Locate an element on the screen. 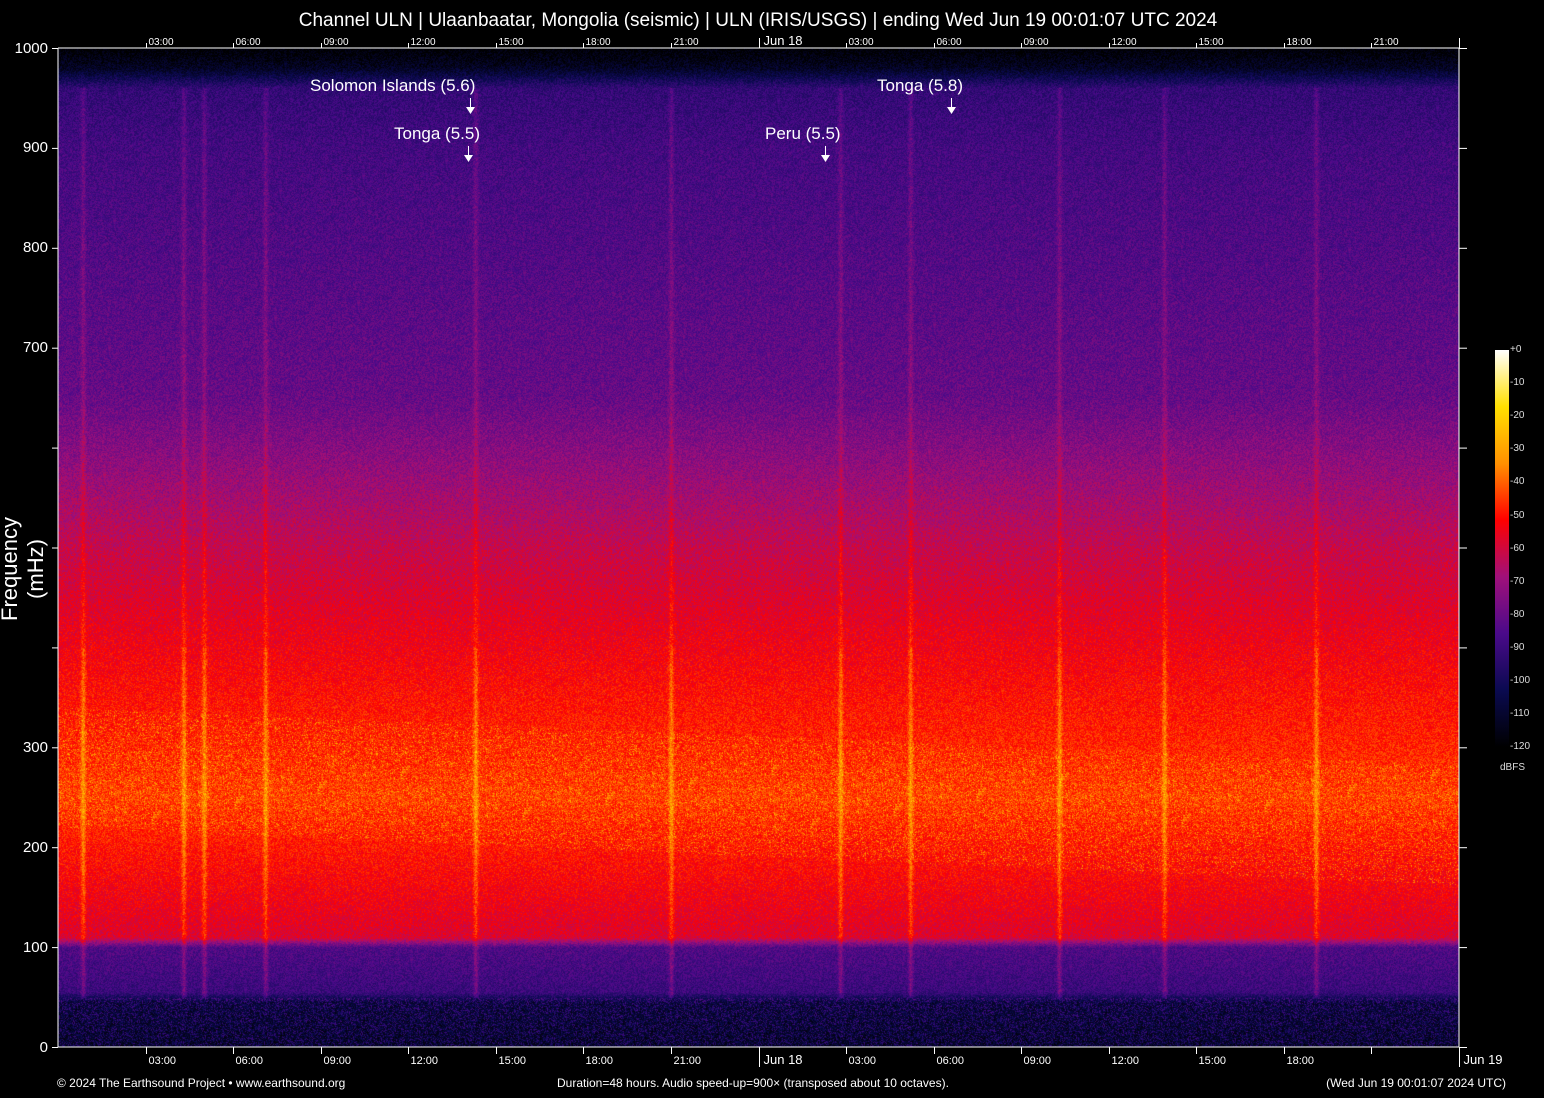 The height and width of the screenshot is (1098, 1544). event-annotation-label: Solomon Islands (5.6) is located at coordinates (393, 85).